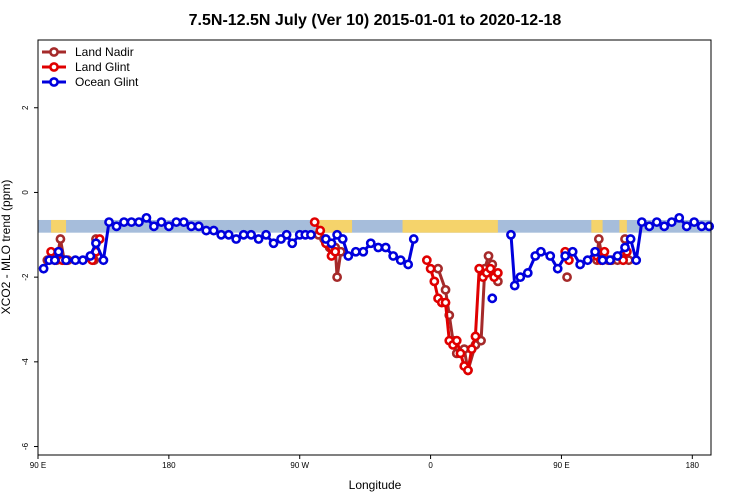  Describe the element at coordinates (38, 465) in the screenshot. I see `x-tick-label: 90 E` at that location.